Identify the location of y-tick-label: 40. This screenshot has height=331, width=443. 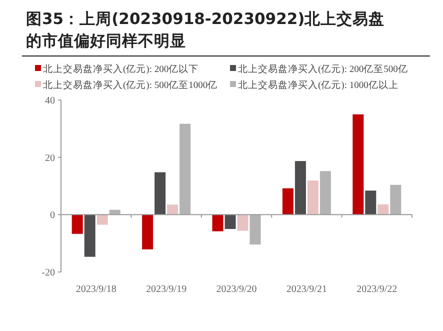
(50, 101).